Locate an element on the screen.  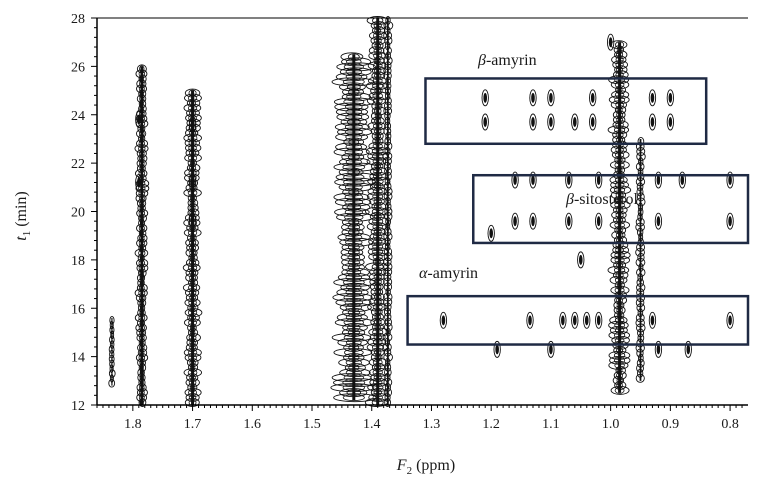
x-tick-label: 1.8 is located at coordinates (133, 424).